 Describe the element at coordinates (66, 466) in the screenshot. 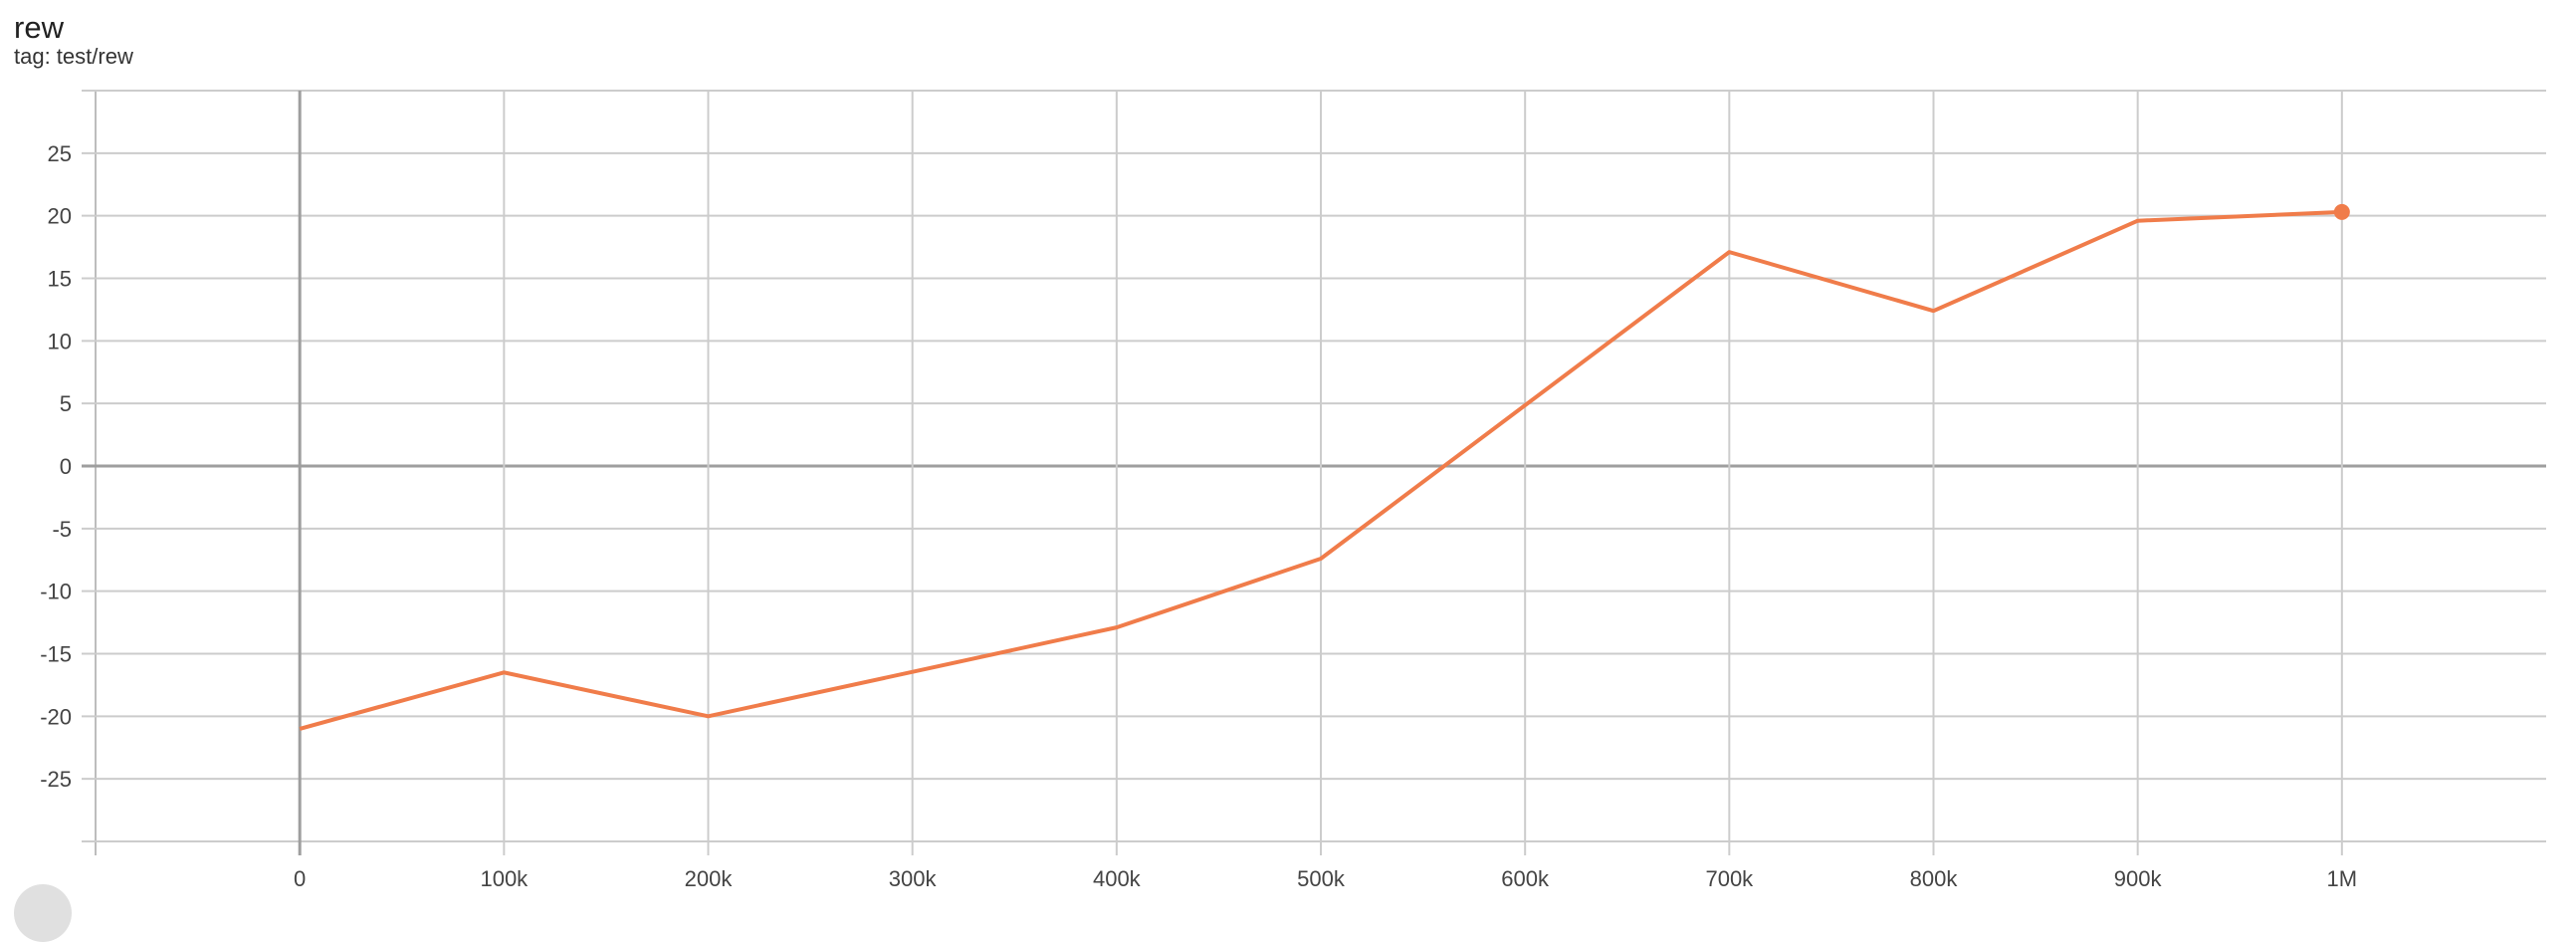

I see `y-tick-label: 0` at that location.